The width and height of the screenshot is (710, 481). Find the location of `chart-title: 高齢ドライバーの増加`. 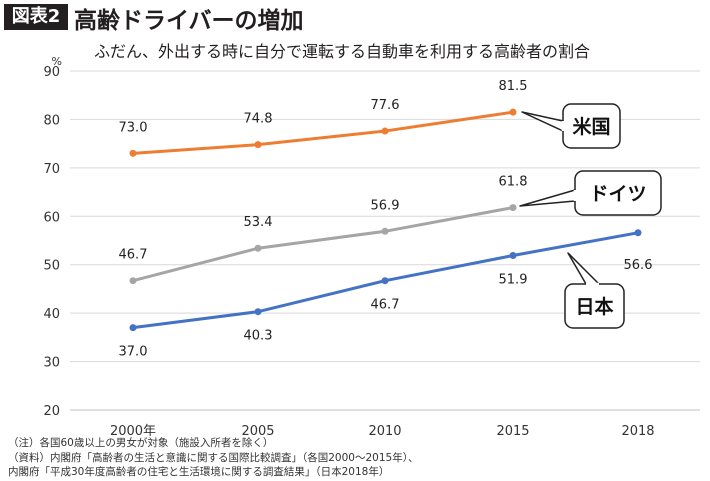

chart-title: 高齢ドライバーの増加 is located at coordinates (189, 21).